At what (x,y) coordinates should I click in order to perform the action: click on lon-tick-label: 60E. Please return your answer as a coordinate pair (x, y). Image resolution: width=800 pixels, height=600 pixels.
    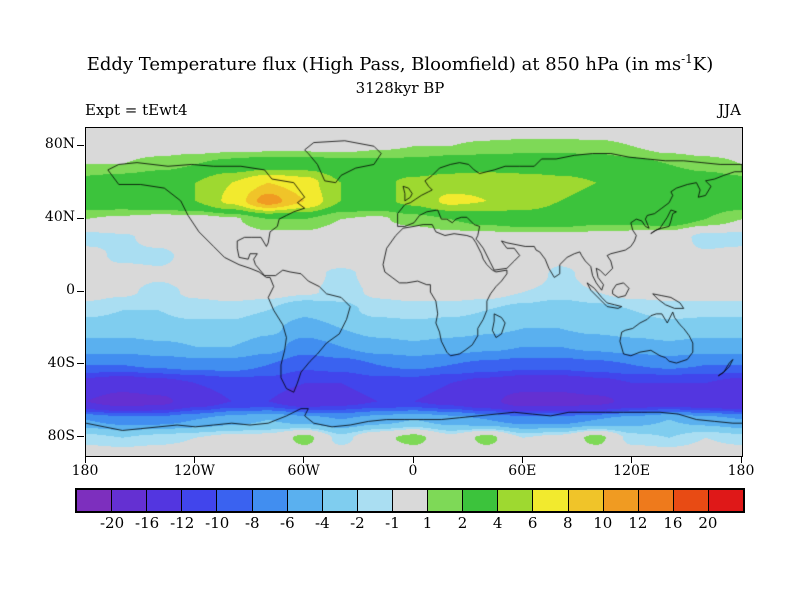
    Looking at the image, I should click on (522, 471).